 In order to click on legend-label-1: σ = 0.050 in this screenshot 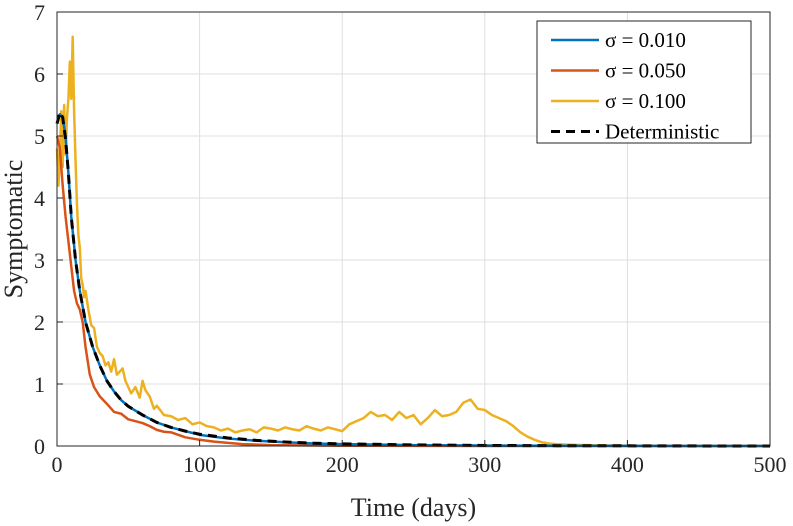, I will do `click(645, 71)`.